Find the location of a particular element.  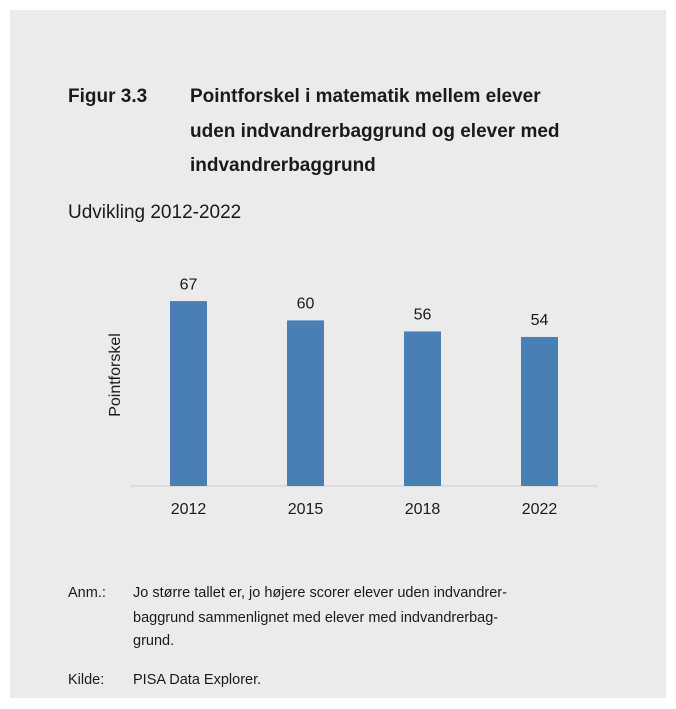

figure-label: Figur 3.3 is located at coordinates (107, 96).